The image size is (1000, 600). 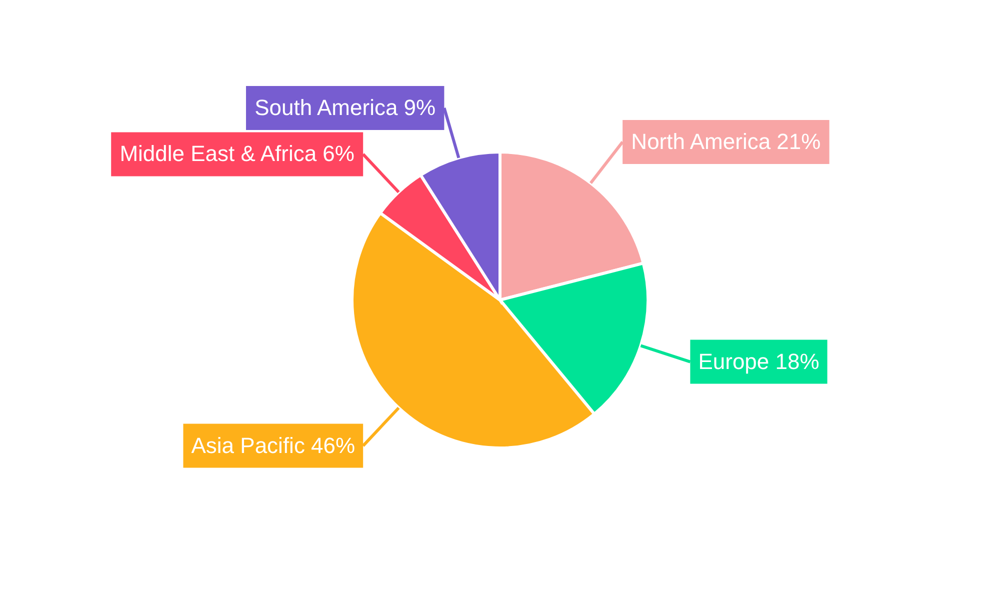 I want to click on slice-label: North America 21%, so click(x=726, y=141).